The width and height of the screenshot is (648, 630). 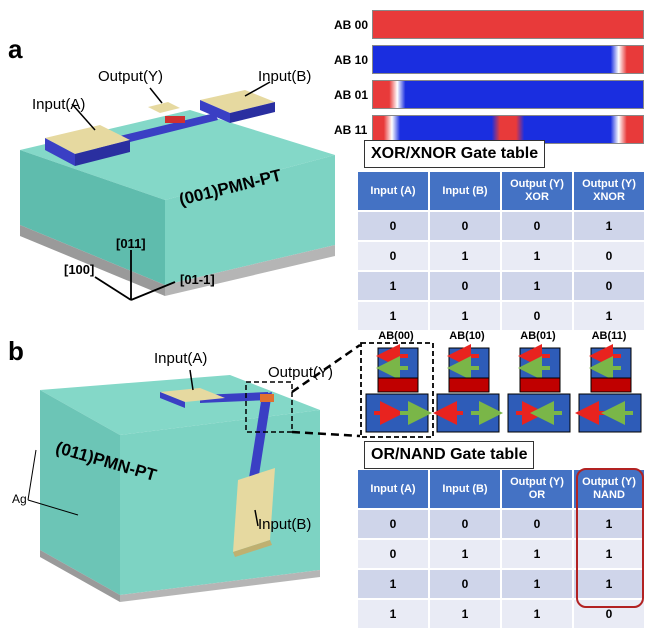 What do you see at coordinates (501, 390) in the screenshot?
I see `ab-state-icons` at bounding box center [501, 390].